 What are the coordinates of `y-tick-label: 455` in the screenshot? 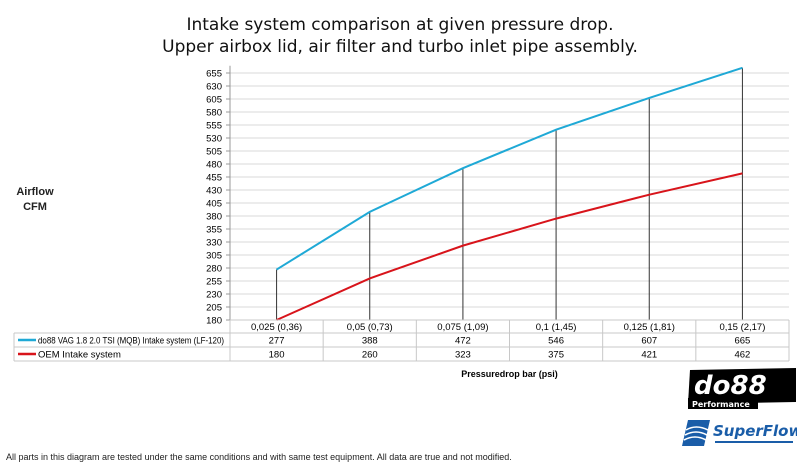 It's located at (214, 178).